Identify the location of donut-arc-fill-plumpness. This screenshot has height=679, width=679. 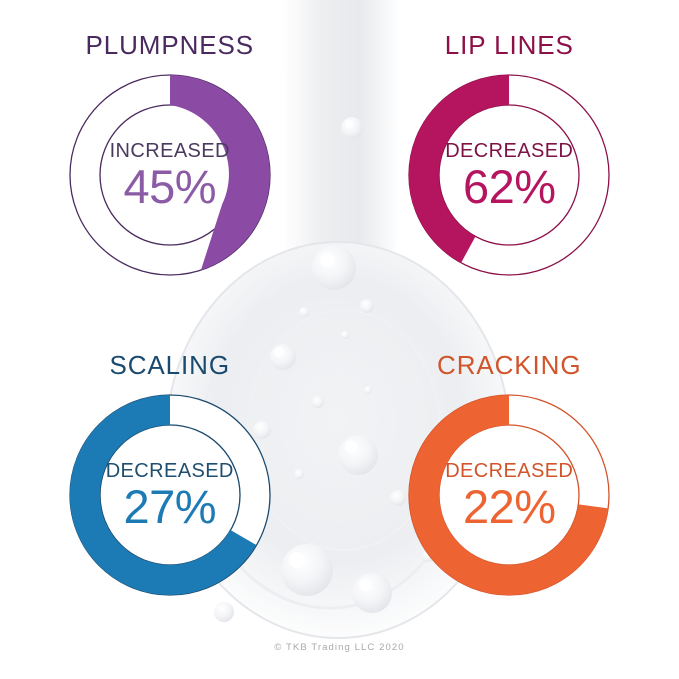
(219, 173).